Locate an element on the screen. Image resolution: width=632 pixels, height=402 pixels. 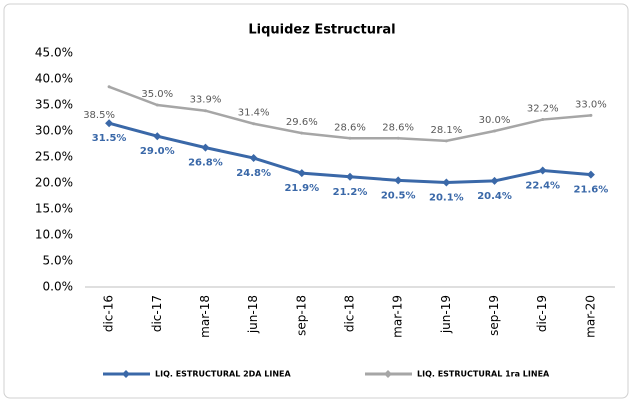
y-tick-label: 35.0% is located at coordinates (54, 105).